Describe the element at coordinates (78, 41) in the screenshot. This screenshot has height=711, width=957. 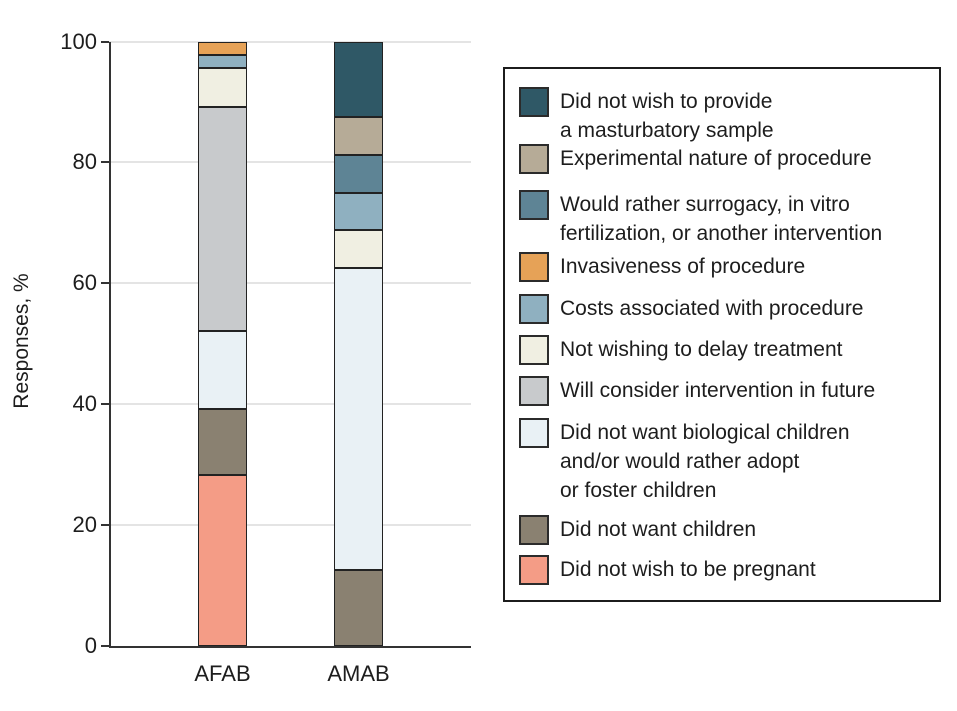
I see `y-tick-label-100: 100` at that location.